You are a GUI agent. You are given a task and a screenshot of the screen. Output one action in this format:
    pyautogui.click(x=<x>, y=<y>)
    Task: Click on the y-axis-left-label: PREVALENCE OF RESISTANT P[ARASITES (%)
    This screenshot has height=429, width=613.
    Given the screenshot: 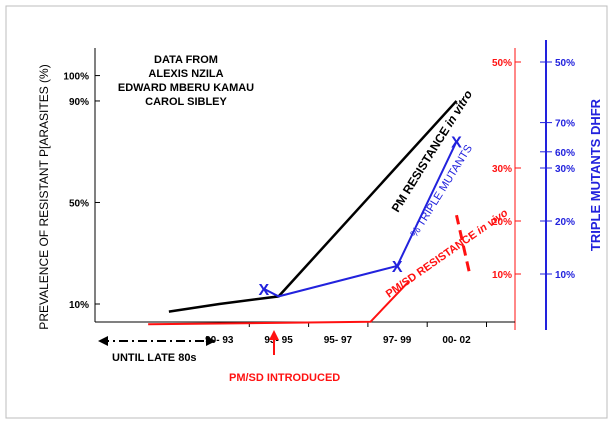 What is the action you would take?
    pyautogui.click(x=44, y=196)
    